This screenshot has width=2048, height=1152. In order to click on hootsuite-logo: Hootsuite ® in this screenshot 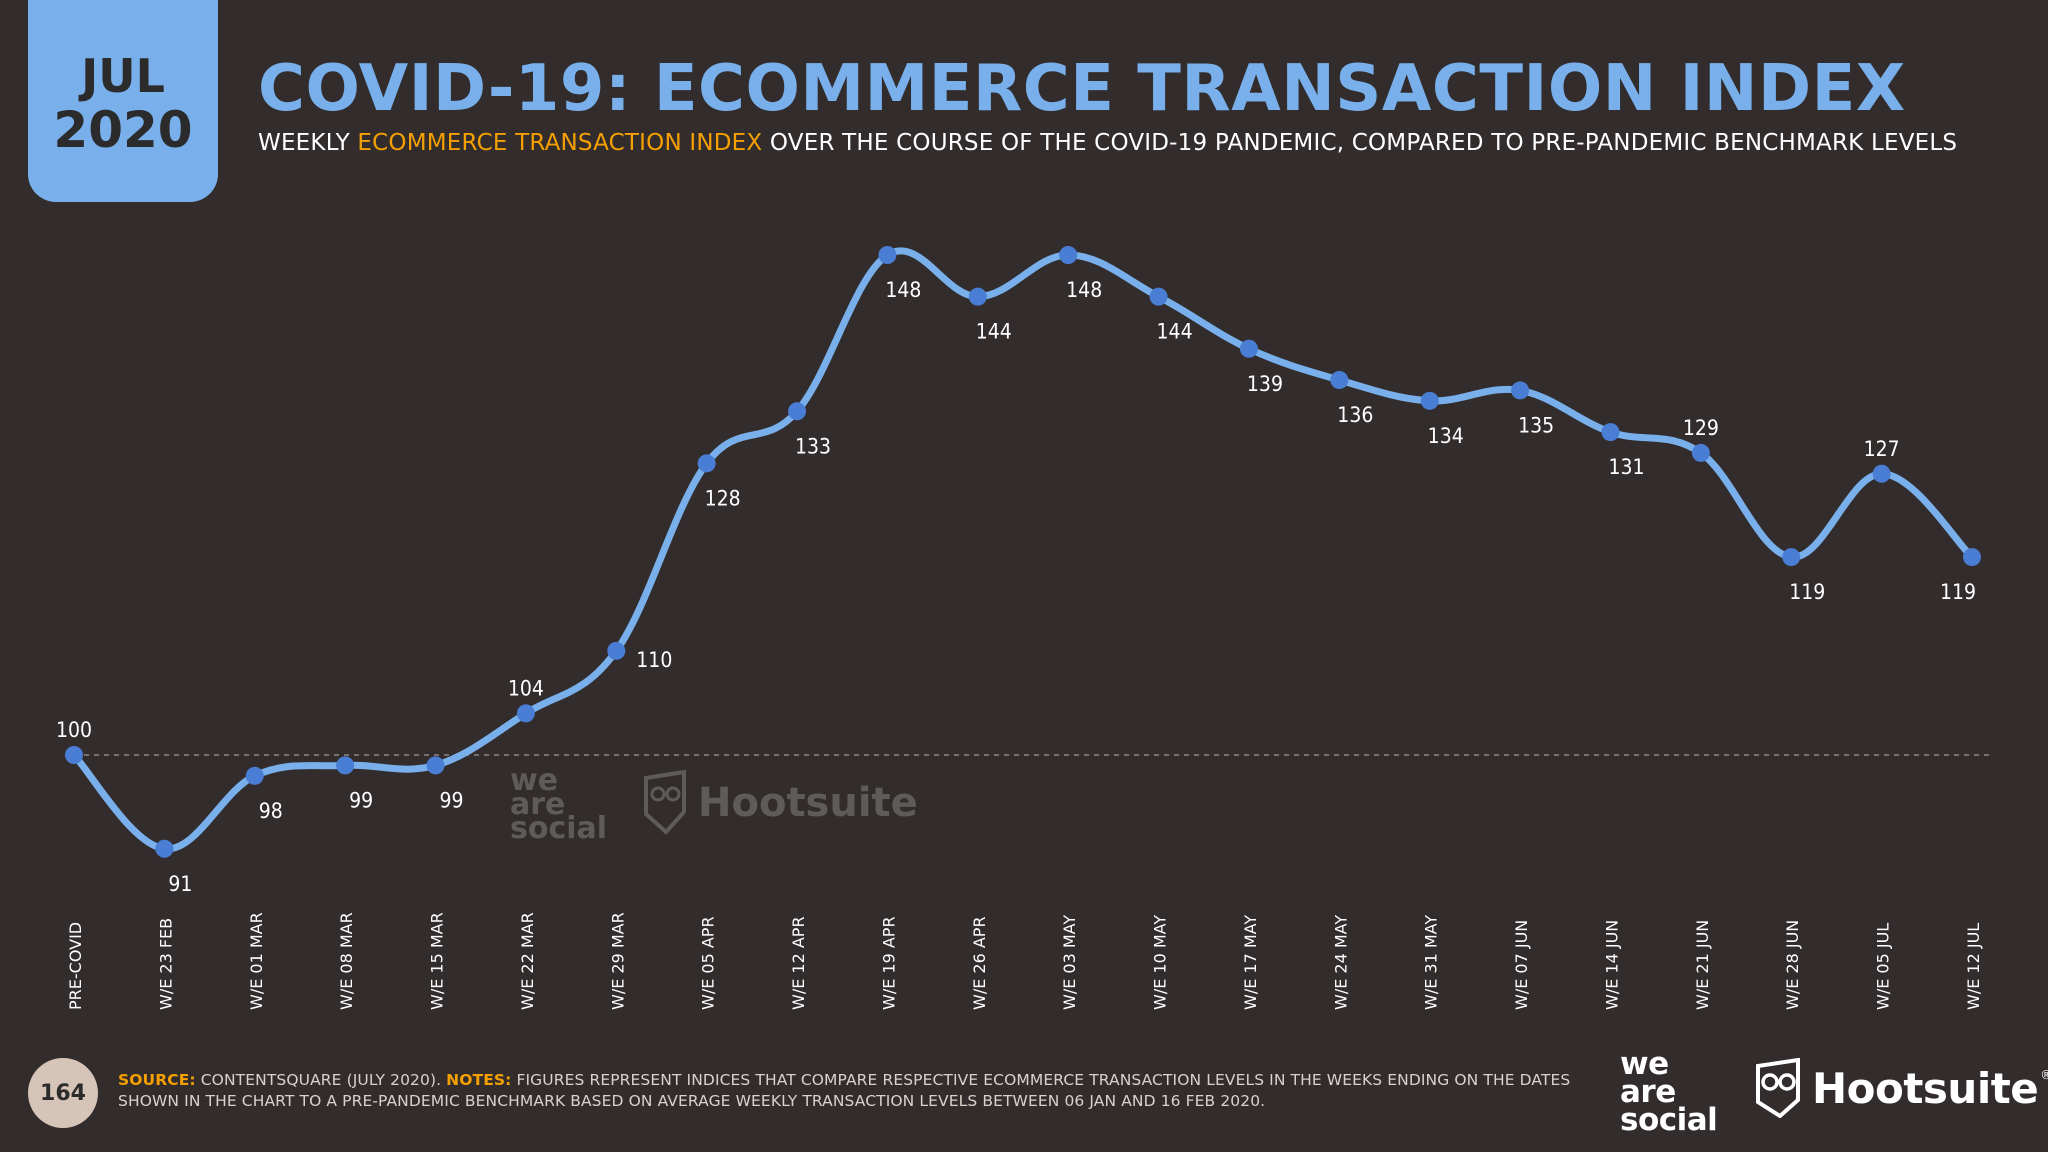, I will do `click(1902, 1088)`.